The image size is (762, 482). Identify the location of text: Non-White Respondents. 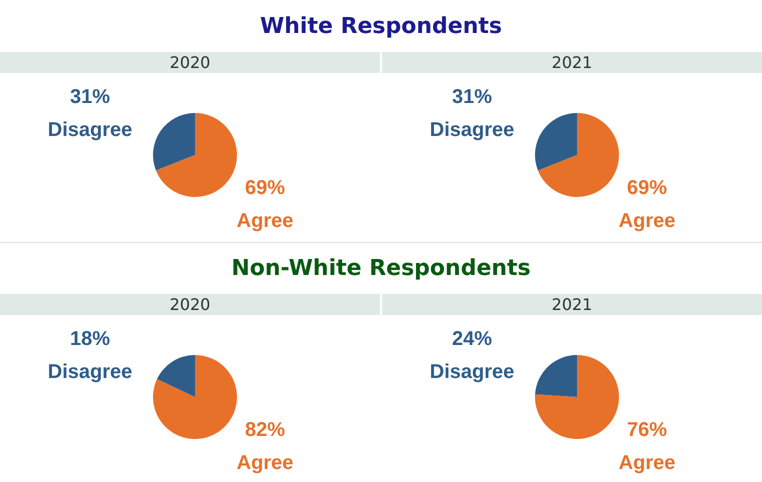
(381, 268).